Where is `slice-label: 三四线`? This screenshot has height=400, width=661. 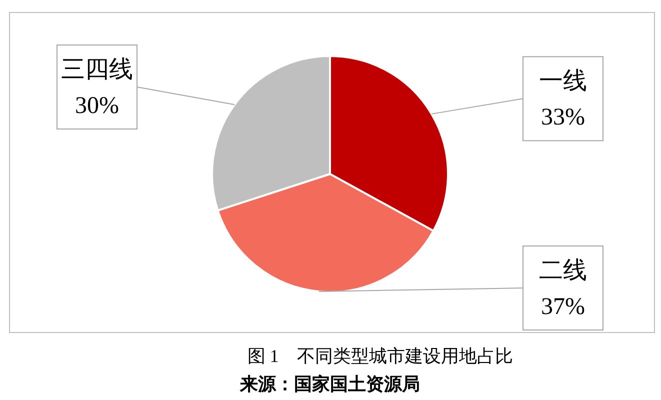 slice-label: 三四线 is located at coordinates (97, 70).